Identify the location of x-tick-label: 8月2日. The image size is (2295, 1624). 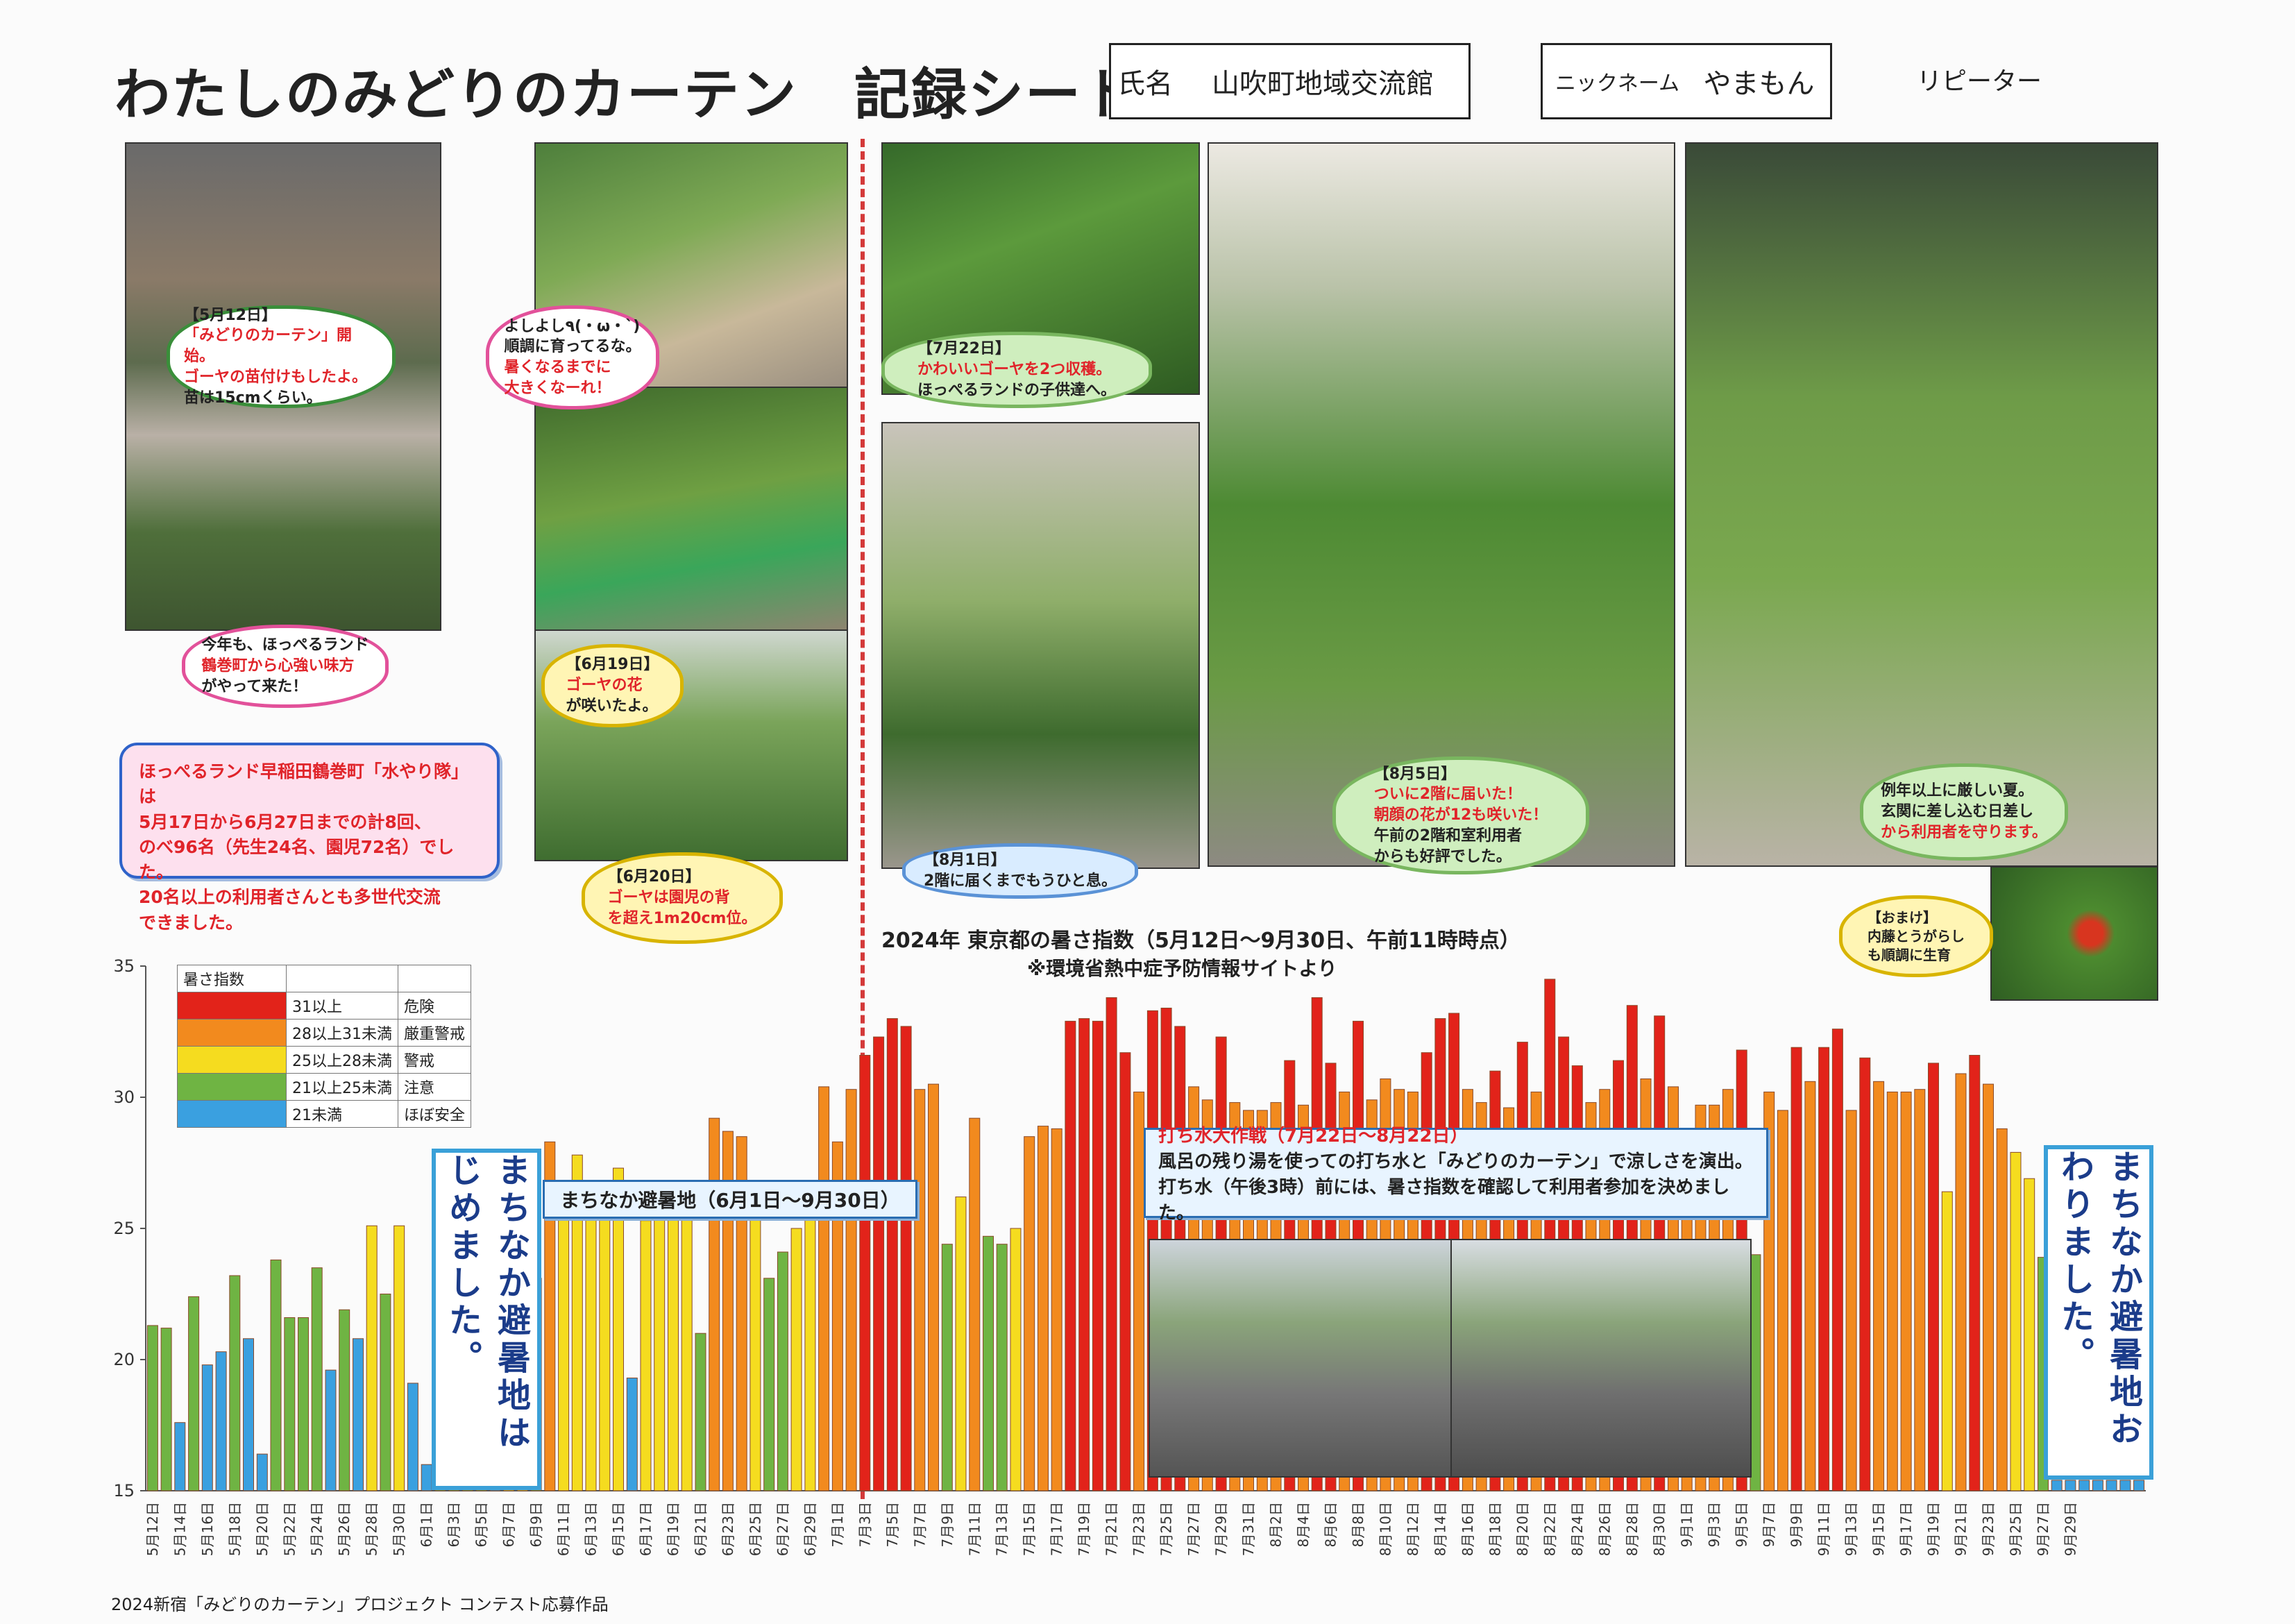
(1277, 1524).